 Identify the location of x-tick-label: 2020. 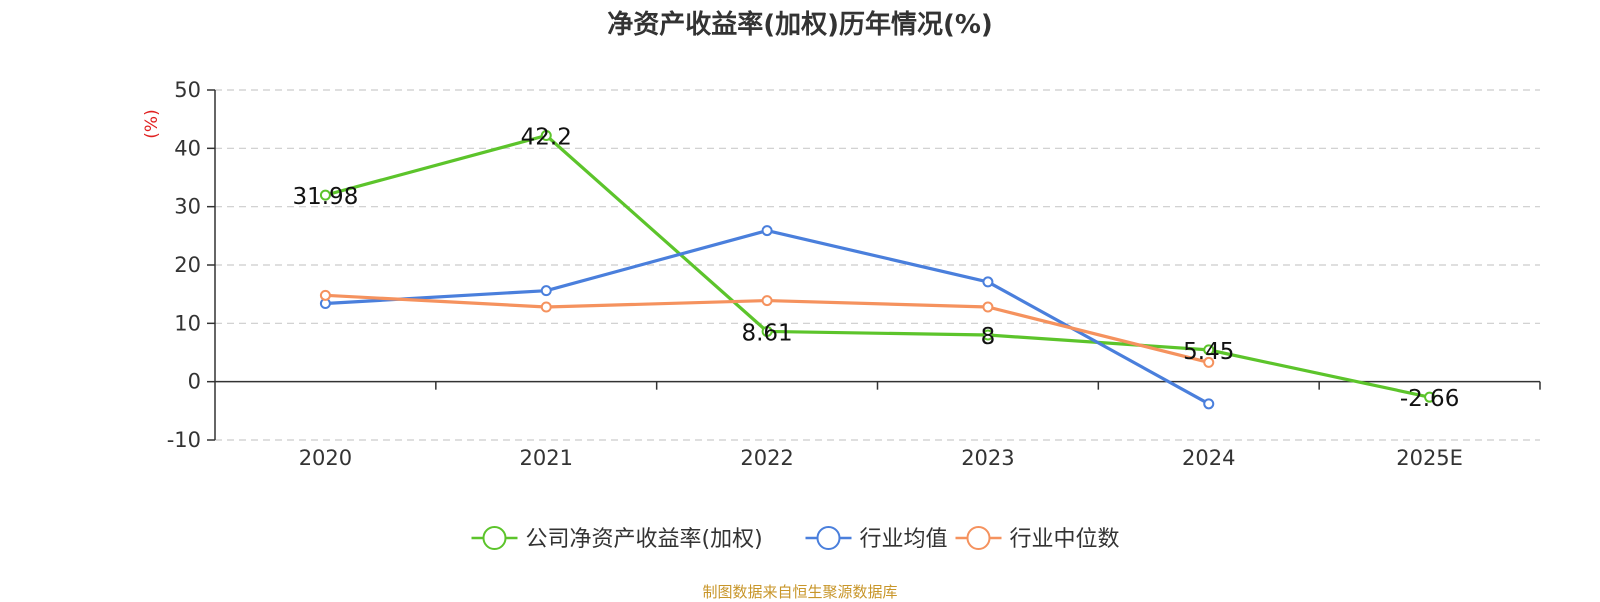
(325, 458).